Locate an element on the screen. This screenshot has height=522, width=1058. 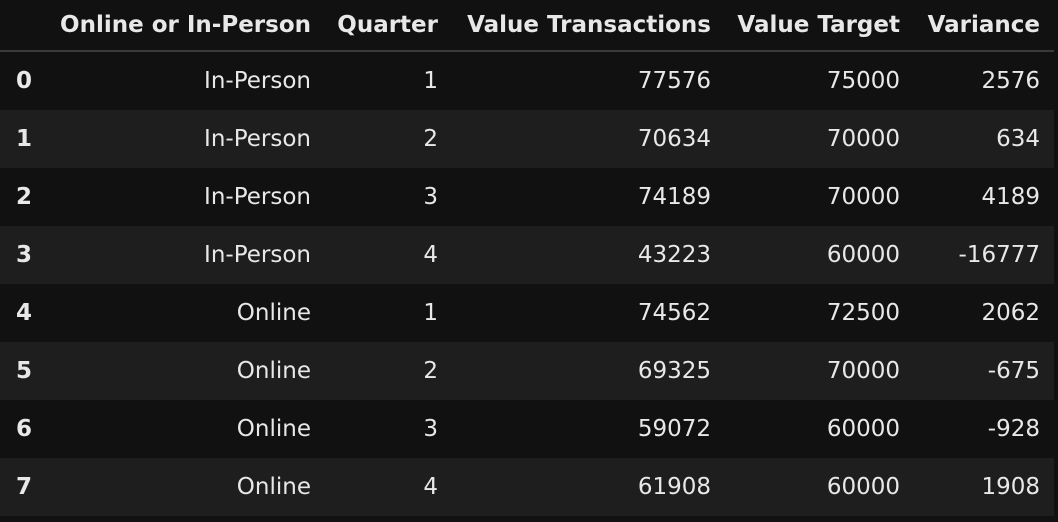
table-cell: 70634 is located at coordinates (674, 139).